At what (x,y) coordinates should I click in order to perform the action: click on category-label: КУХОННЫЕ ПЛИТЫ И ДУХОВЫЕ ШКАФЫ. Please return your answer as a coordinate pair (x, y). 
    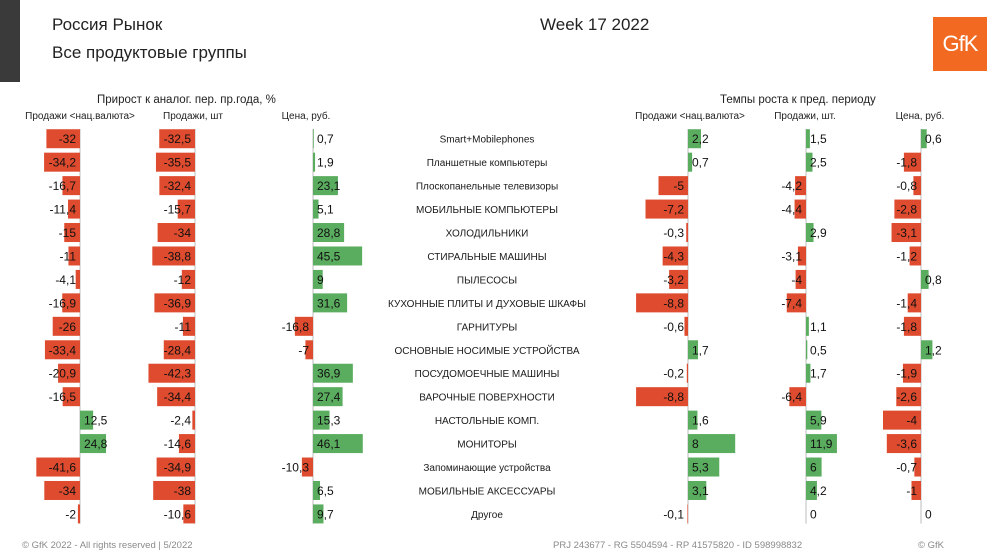
    Looking at the image, I should click on (487, 304).